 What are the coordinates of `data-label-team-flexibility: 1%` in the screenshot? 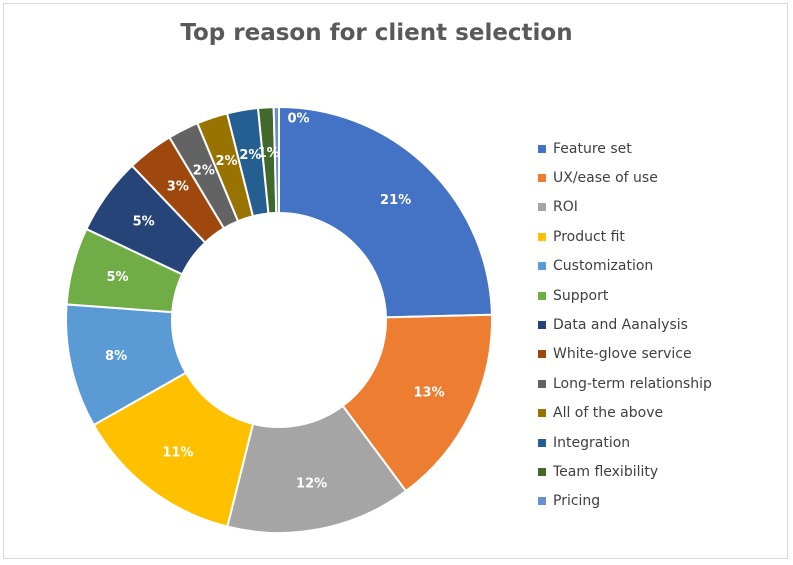 It's located at (269, 153).